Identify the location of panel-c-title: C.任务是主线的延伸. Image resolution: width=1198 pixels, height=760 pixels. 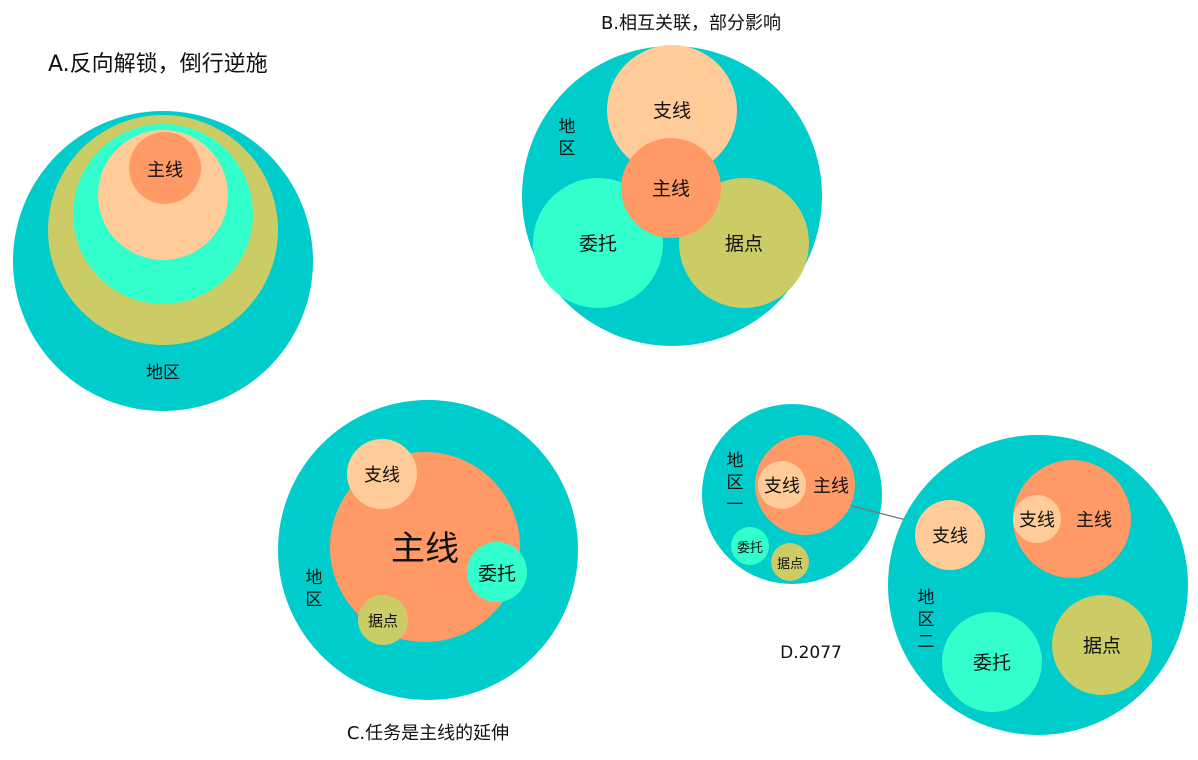
(428, 733).